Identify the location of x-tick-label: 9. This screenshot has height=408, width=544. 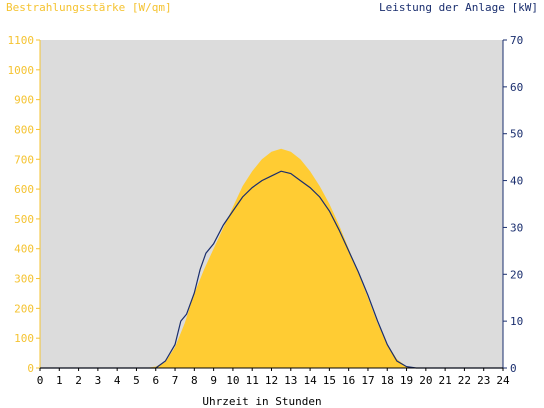
(213, 380).